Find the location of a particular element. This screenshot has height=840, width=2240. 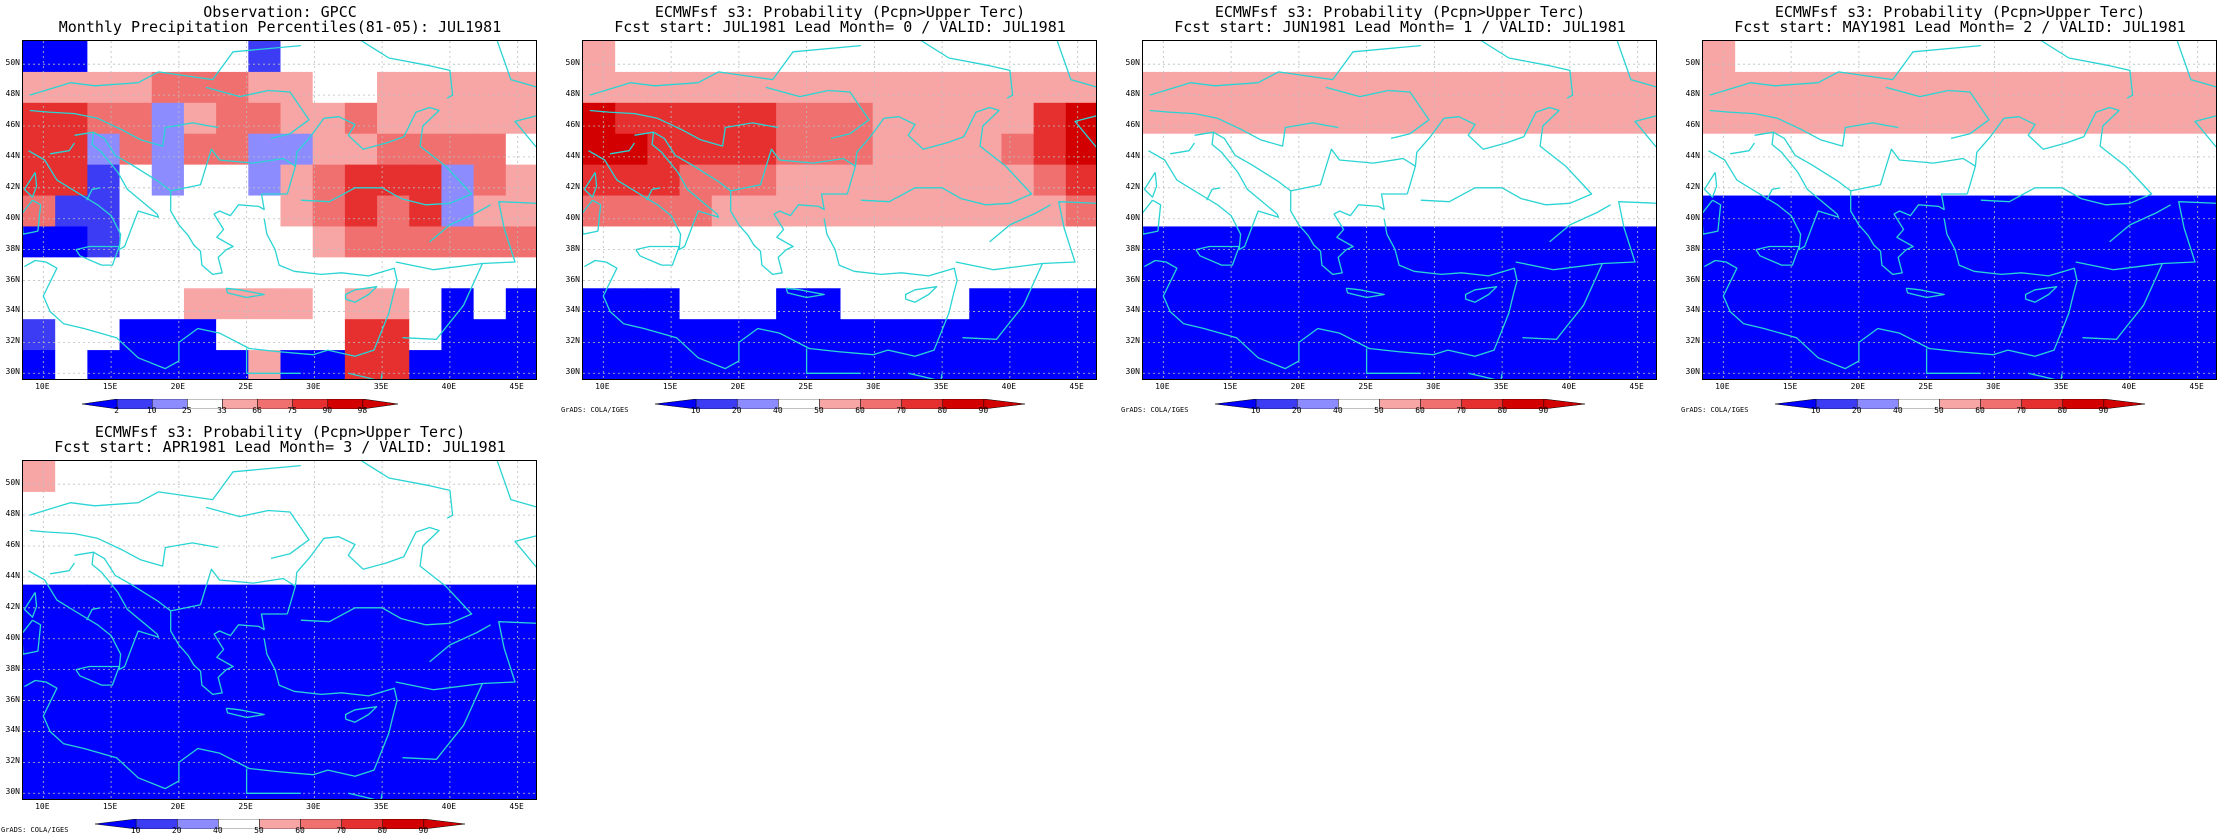

lon-tick-label: 40E is located at coordinates (2129, 386).